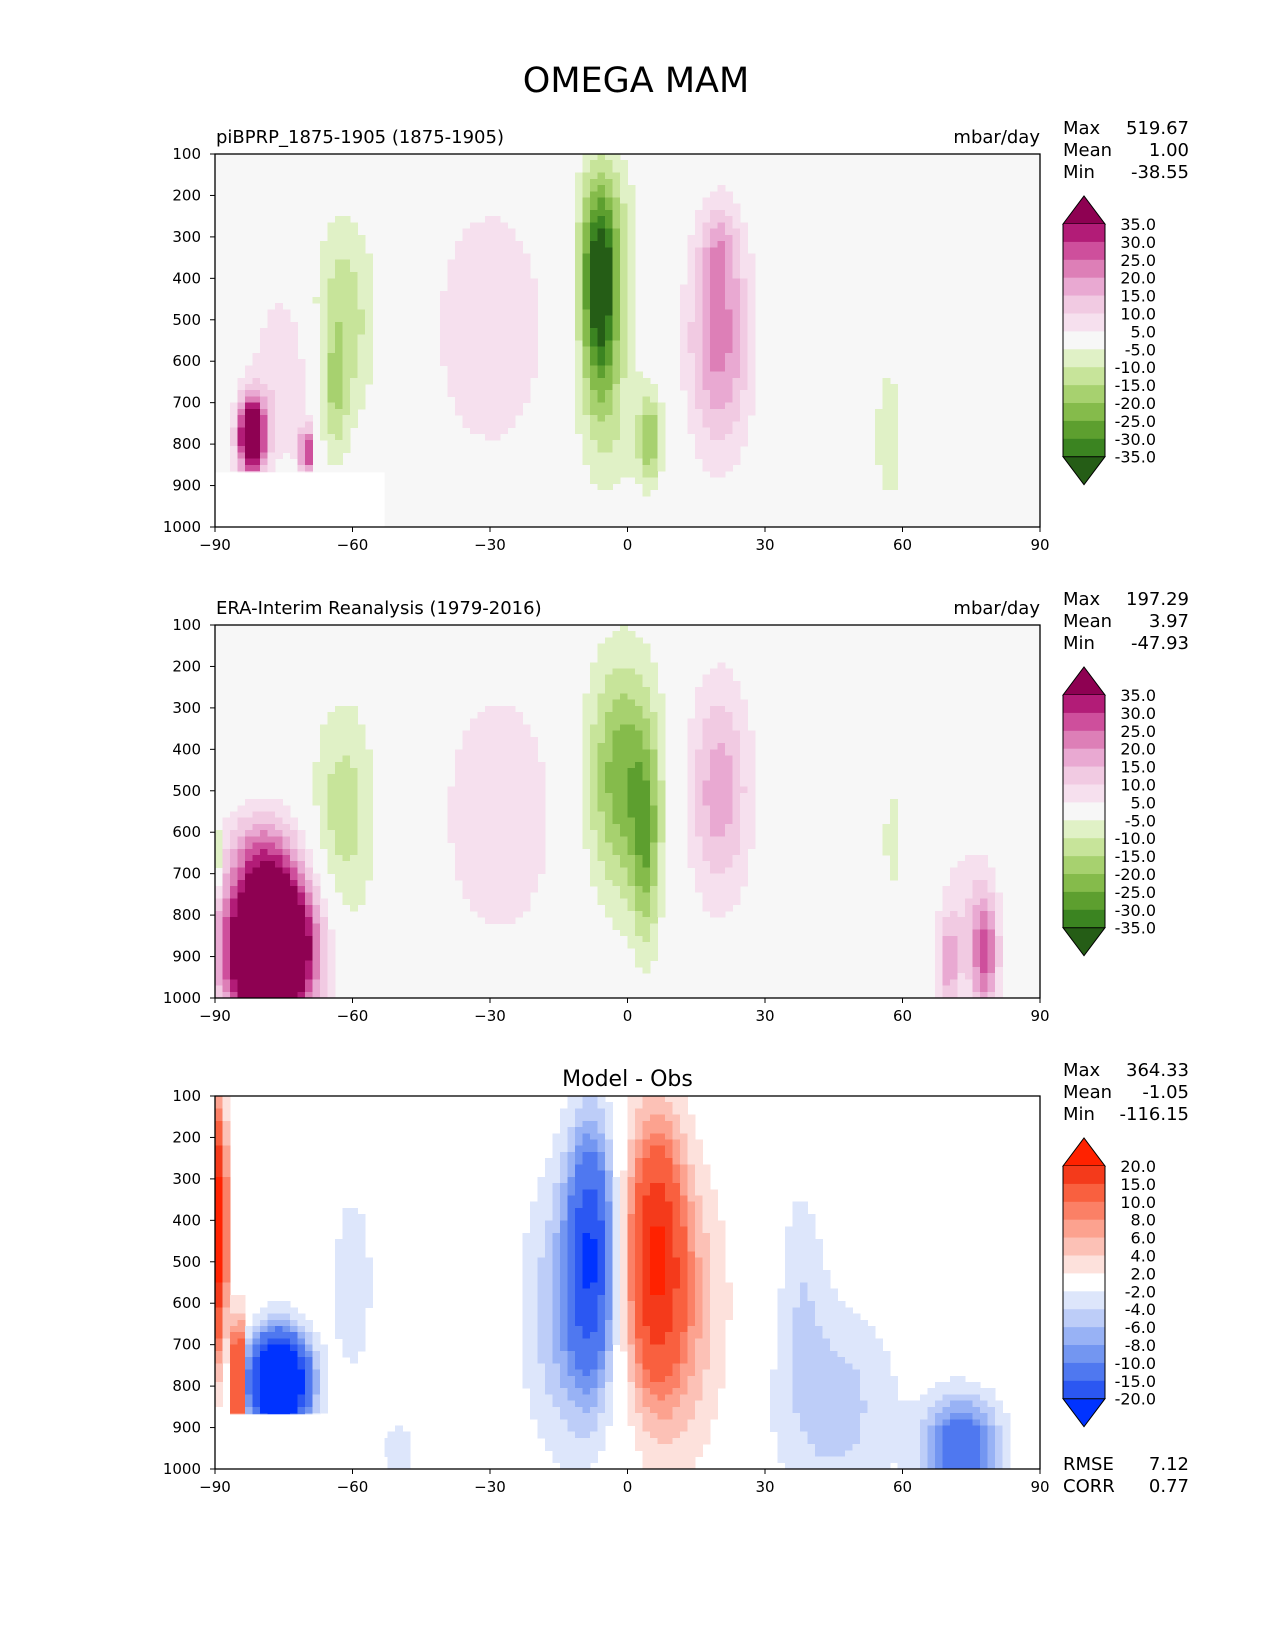 The height and width of the screenshot is (1650, 1275). Describe the element at coordinates (1143, 331) in the screenshot. I see `colorbar-label: 5.0` at that location.